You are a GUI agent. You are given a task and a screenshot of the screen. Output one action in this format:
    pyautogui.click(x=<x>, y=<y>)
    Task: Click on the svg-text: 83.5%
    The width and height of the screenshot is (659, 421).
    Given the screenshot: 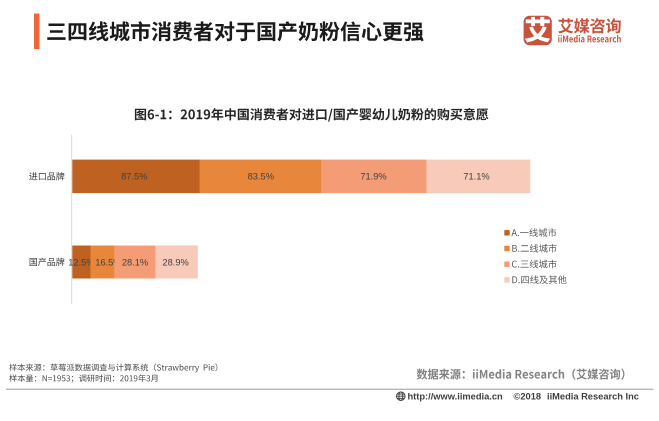 What is the action you would take?
    pyautogui.click(x=261, y=177)
    